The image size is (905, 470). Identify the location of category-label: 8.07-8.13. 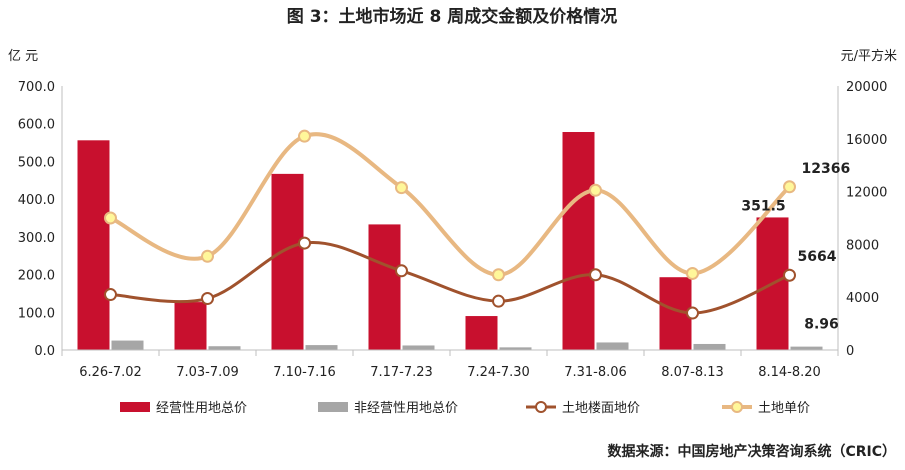
(692, 372).